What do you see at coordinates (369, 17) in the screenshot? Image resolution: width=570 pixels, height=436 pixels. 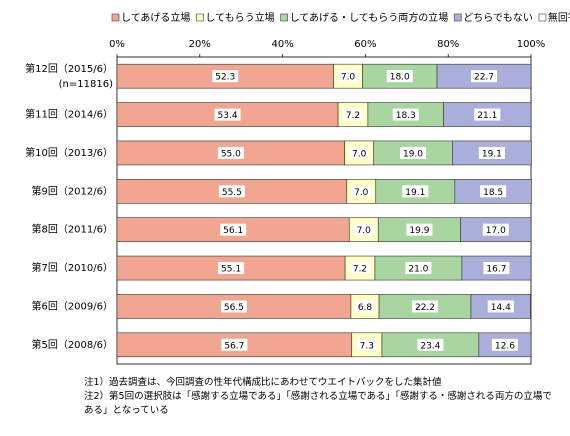 I see `legend-label: してあげる・してもらう両方の立場` at bounding box center [369, 17].